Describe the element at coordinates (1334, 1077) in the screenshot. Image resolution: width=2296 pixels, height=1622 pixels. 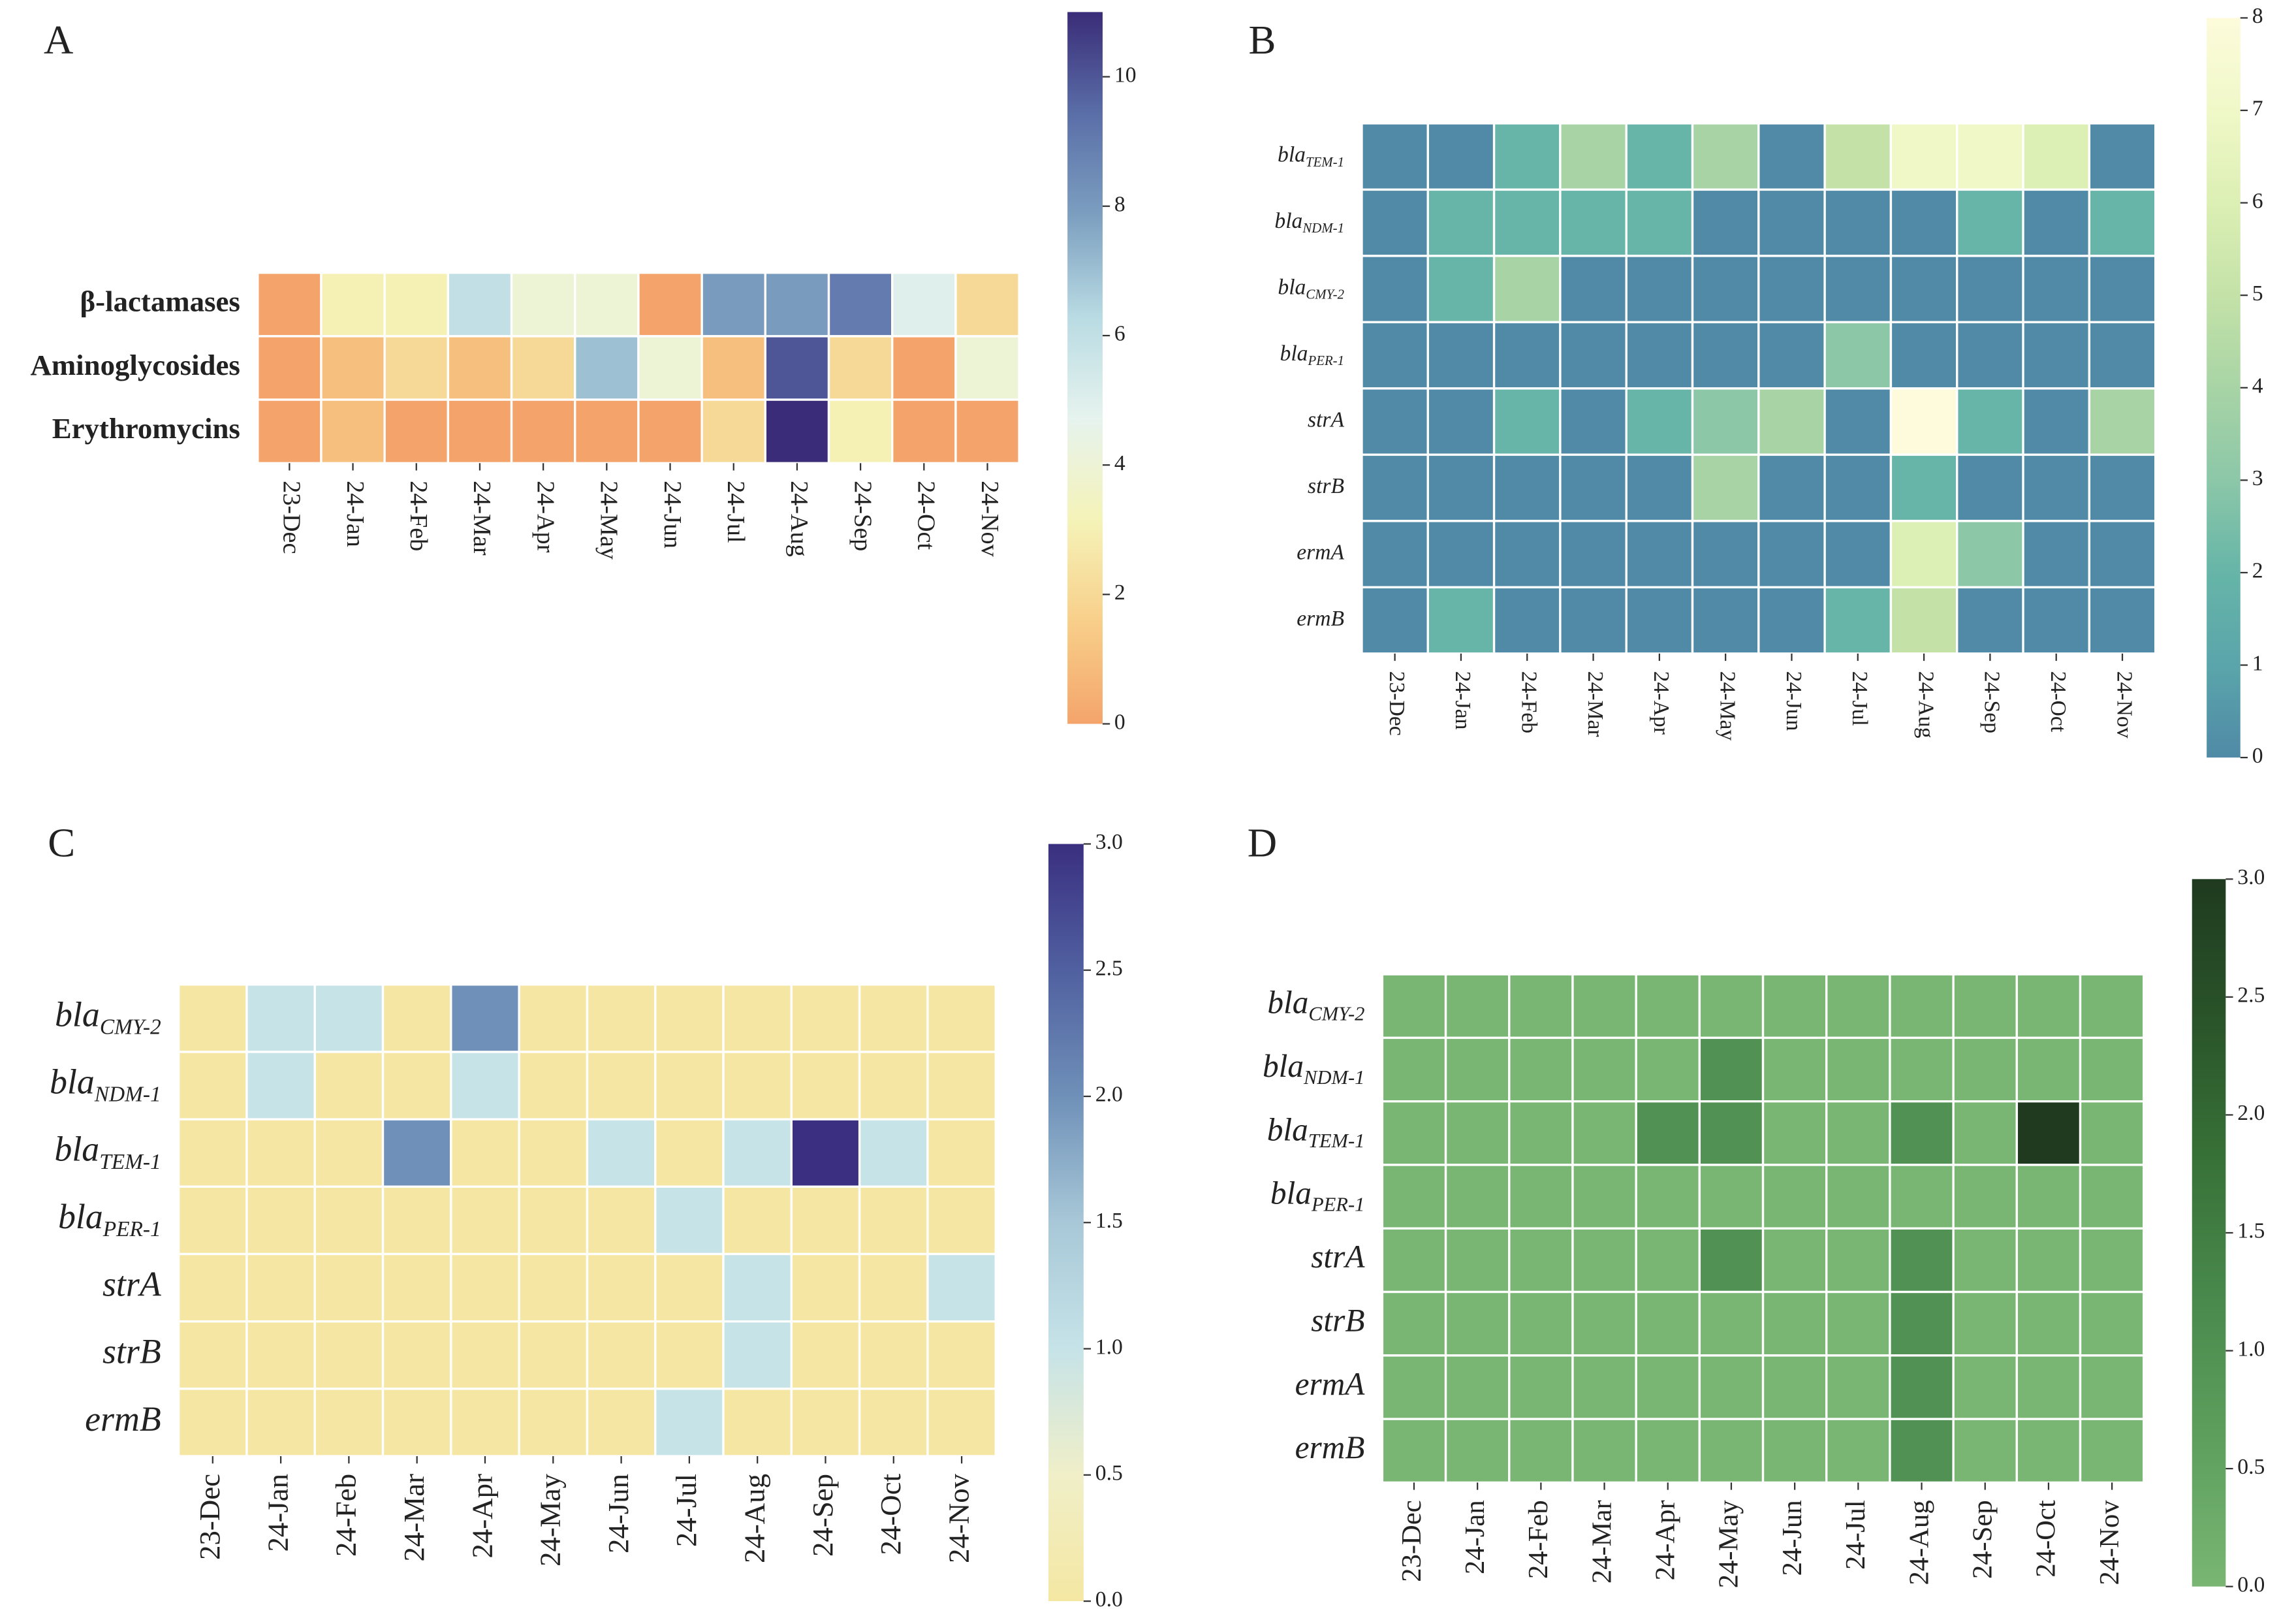
I see `row-label-sub: NDM-1` at that location.